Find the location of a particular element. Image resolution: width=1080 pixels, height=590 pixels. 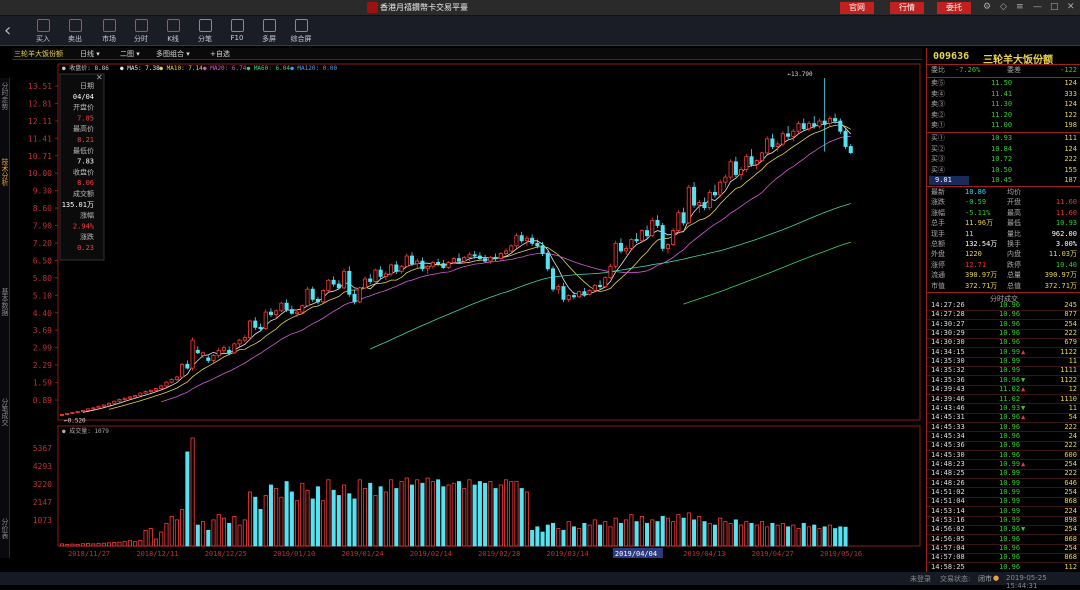

toolbar-timeshare-button: 分时 is located at coordinates (141, 31).